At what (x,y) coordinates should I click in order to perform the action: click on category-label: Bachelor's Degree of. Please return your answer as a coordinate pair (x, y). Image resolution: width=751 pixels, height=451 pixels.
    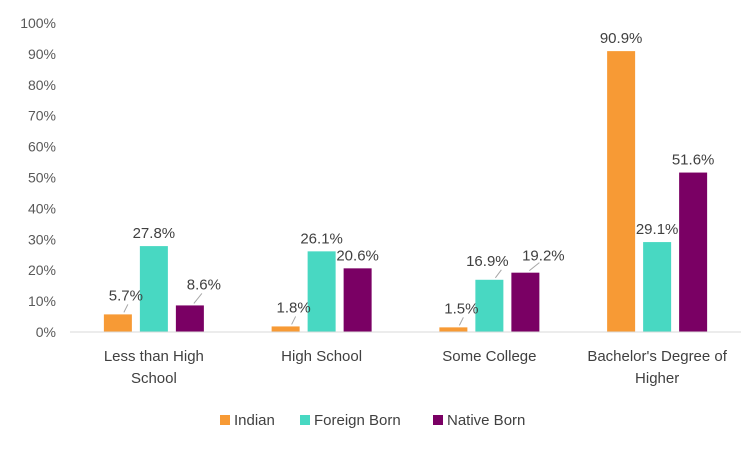
    Looking at the image, I should click on (657, 356).